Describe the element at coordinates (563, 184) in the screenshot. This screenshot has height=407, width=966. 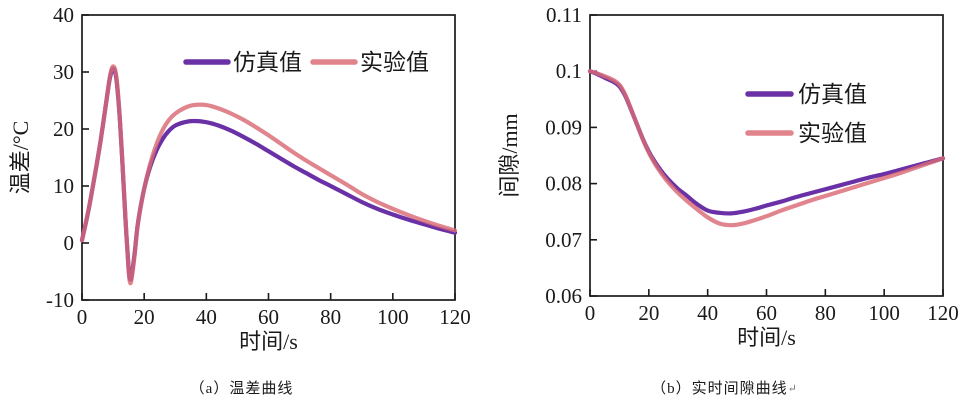
I see `y-tick-label-b: 0.08` at that location.